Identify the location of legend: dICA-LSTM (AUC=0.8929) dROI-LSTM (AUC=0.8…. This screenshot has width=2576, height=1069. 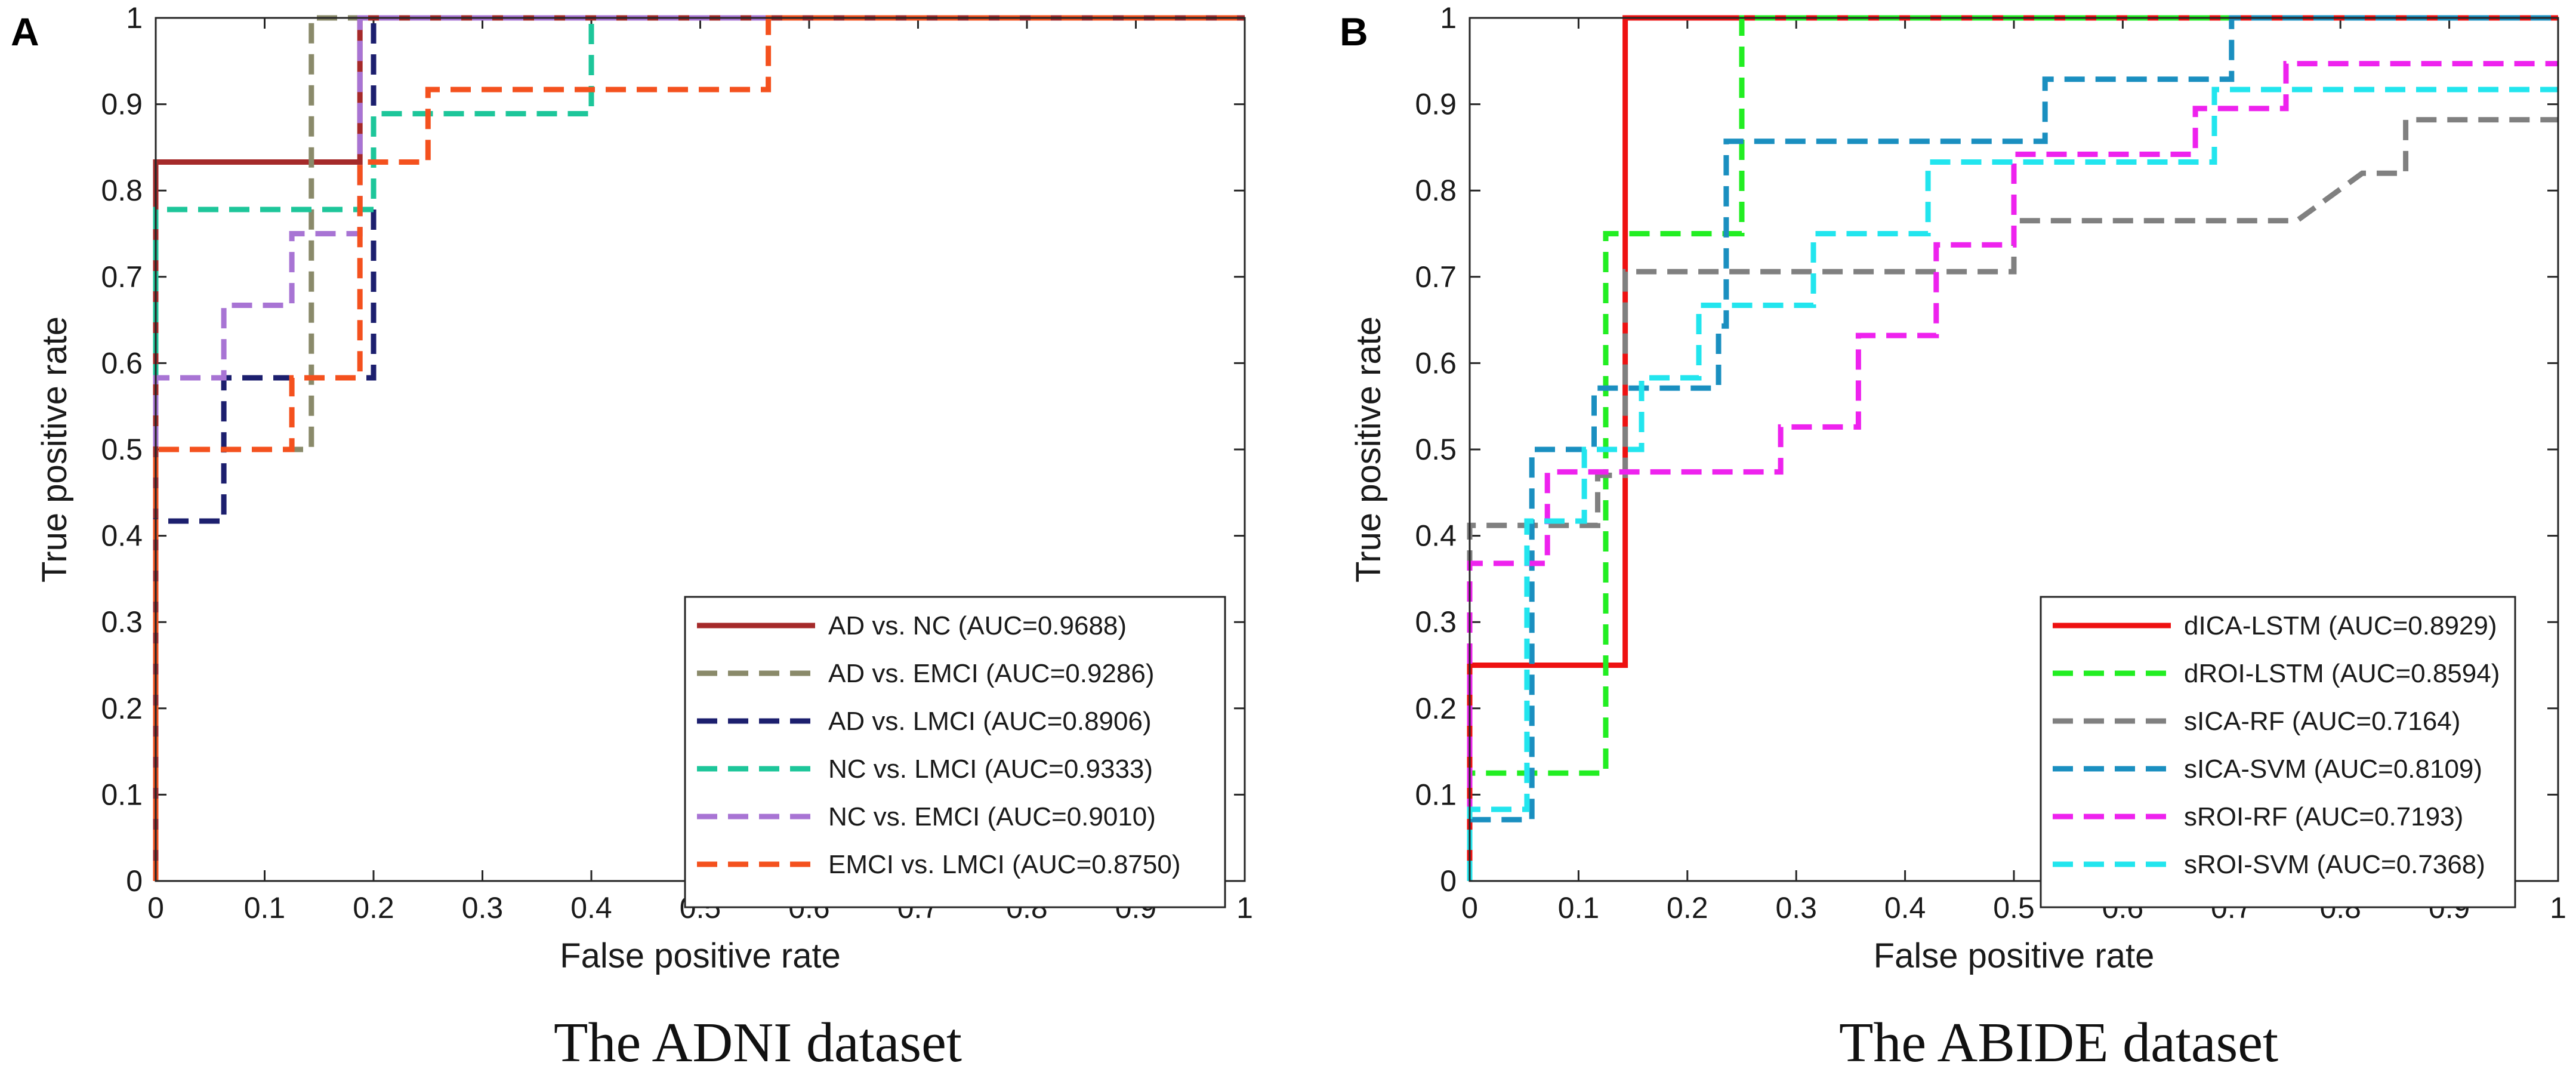
(2278, 752).